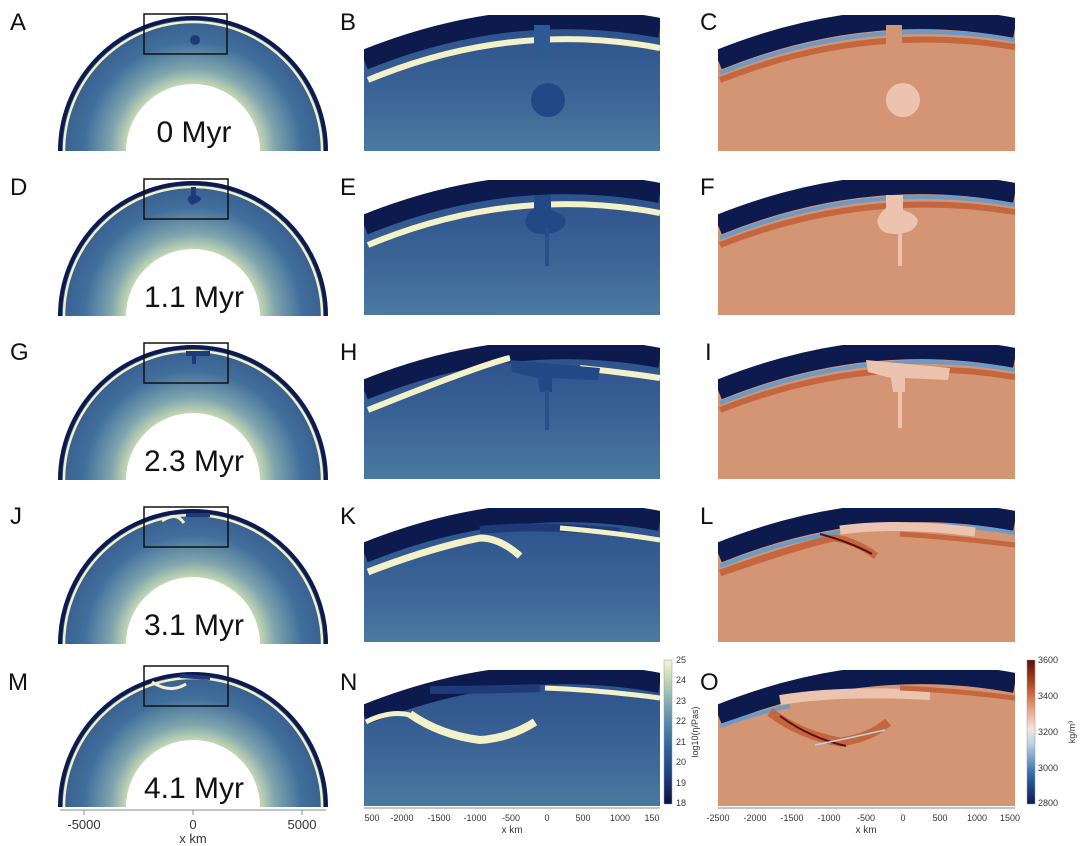 This screenshot has width=1085, height=846. What do you see at coordinates (546, 818) in the screenshot?
I see `viscosity-tick: 0` at bounding box center [546, 818].